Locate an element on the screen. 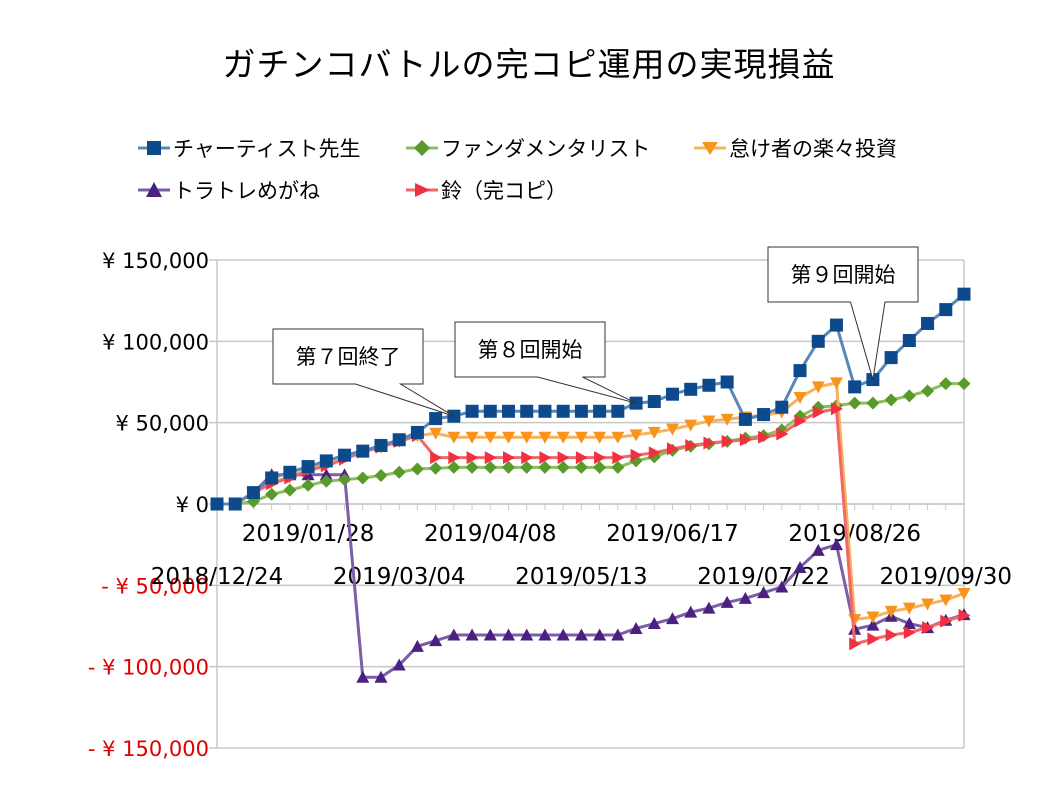 This screenshot has width=1058, height=794. legend-item-toratore: トラトレめがね is located at coordinates (228, 190).